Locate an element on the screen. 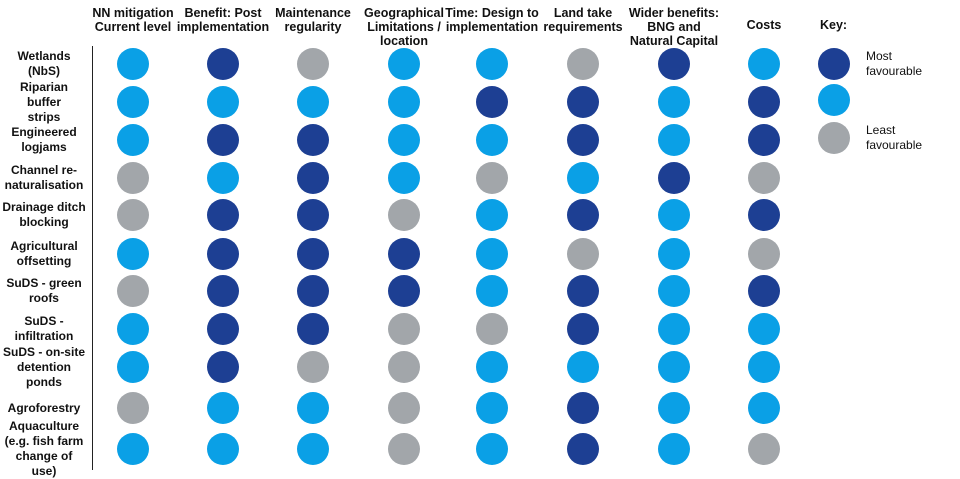  column-header: Benefit: Post implementation is located at coordinates (223, 20).